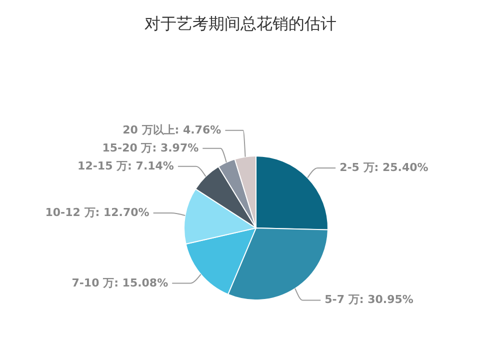 The height and width of the screenshot is (350, 481). Describe the element at coordinates (172, 129) in the screenshot. I see `slice-label: 20 万以上: 4.76%` at that location.